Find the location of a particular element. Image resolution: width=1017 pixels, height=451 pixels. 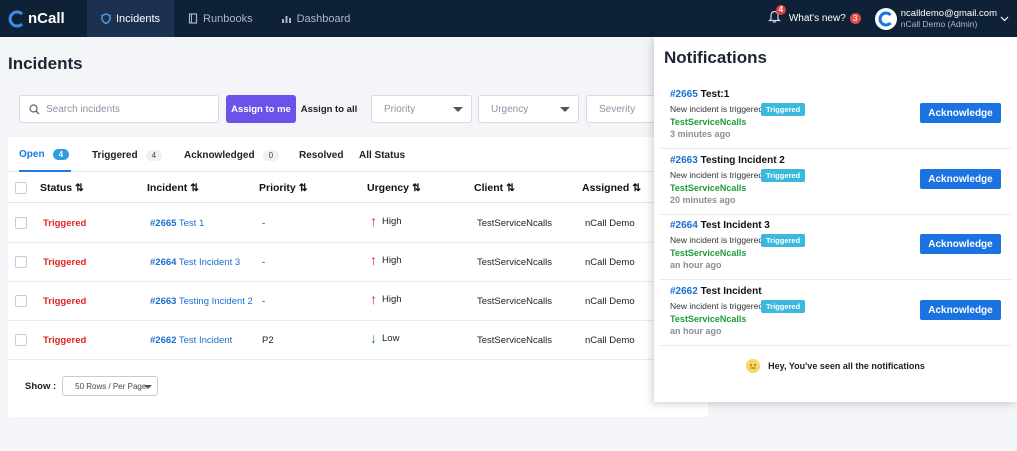

whats-new-link: What's new? is located at coordinates (817, 18).